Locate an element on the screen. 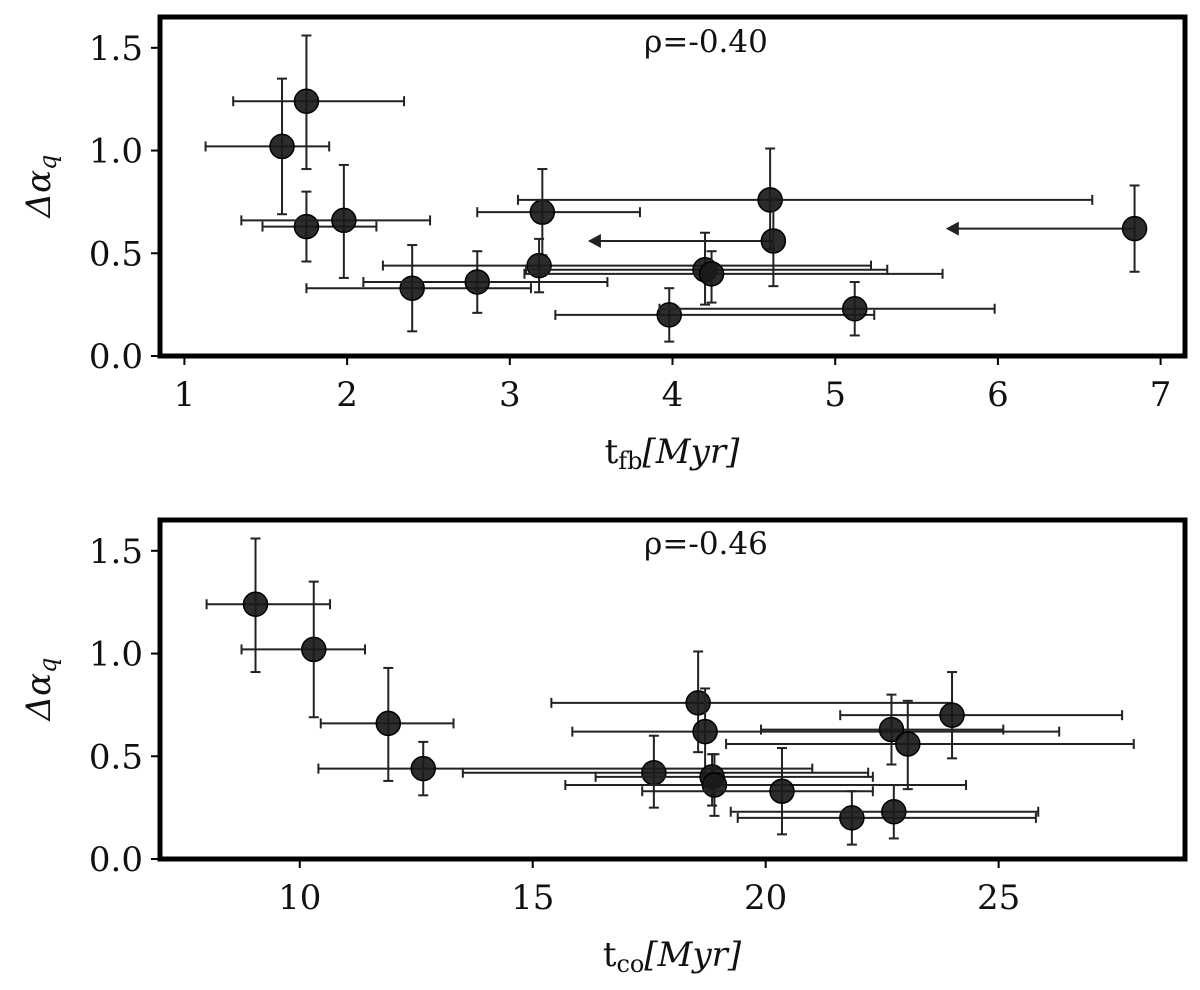  x-tick-label: 10 is located at coordinates (299, 898).